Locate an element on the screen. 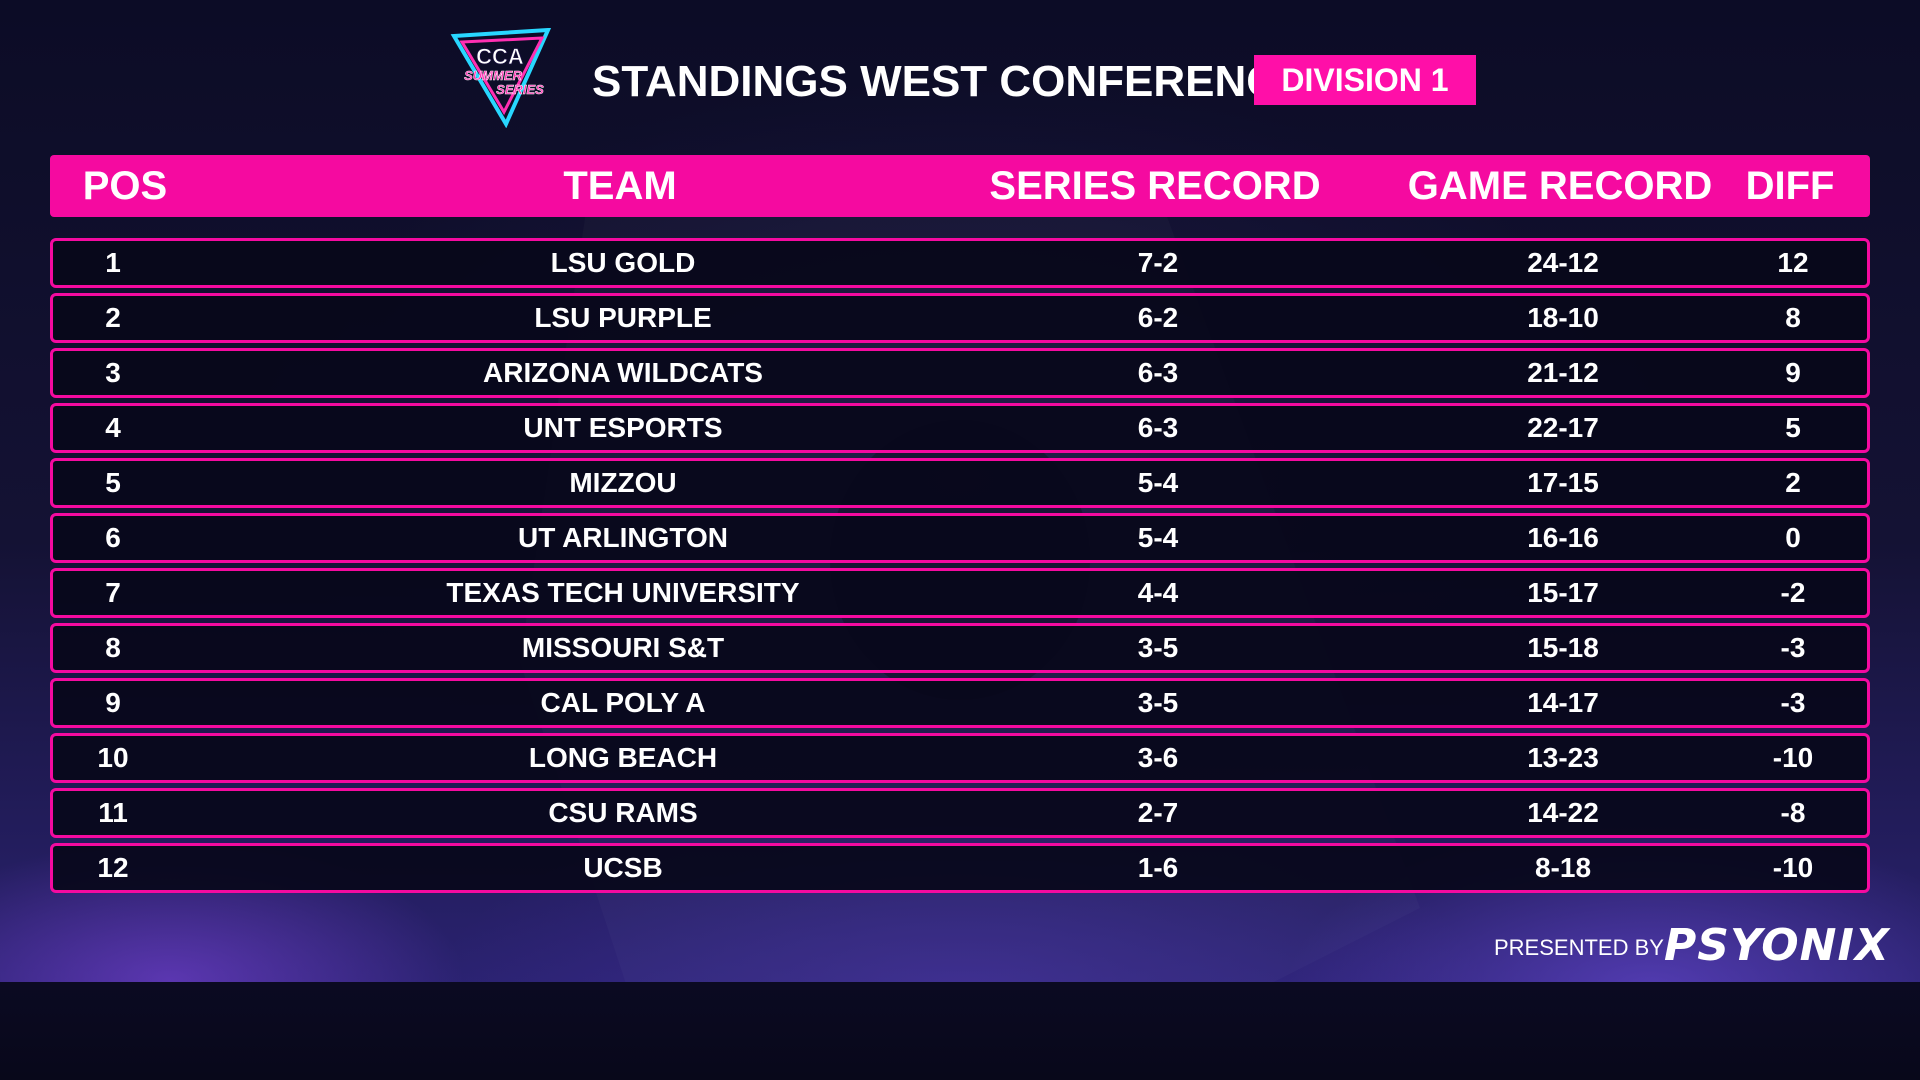 The width and height of the screenshot is (1920, 1080). table-row: 8 MISSOURI S&T 3-5 15-18 -3 is located at coordinates (960, 648).